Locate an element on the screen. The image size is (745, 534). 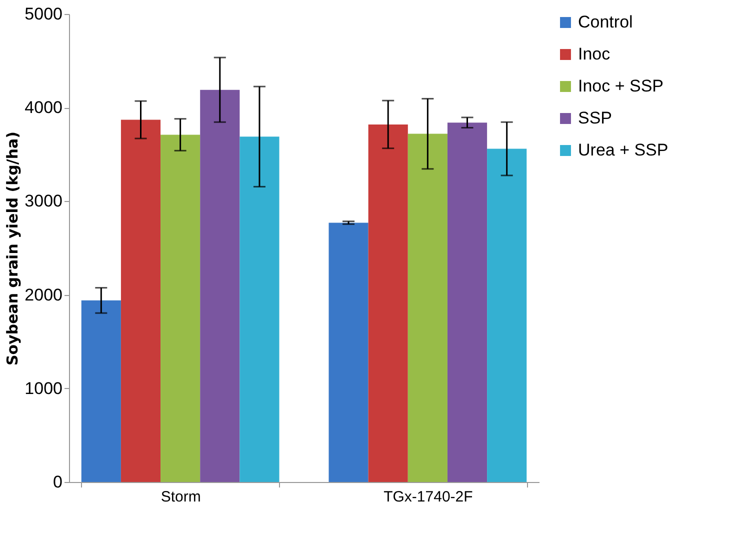
y-tick-label: 5000 is located at coordinates (43, 14).